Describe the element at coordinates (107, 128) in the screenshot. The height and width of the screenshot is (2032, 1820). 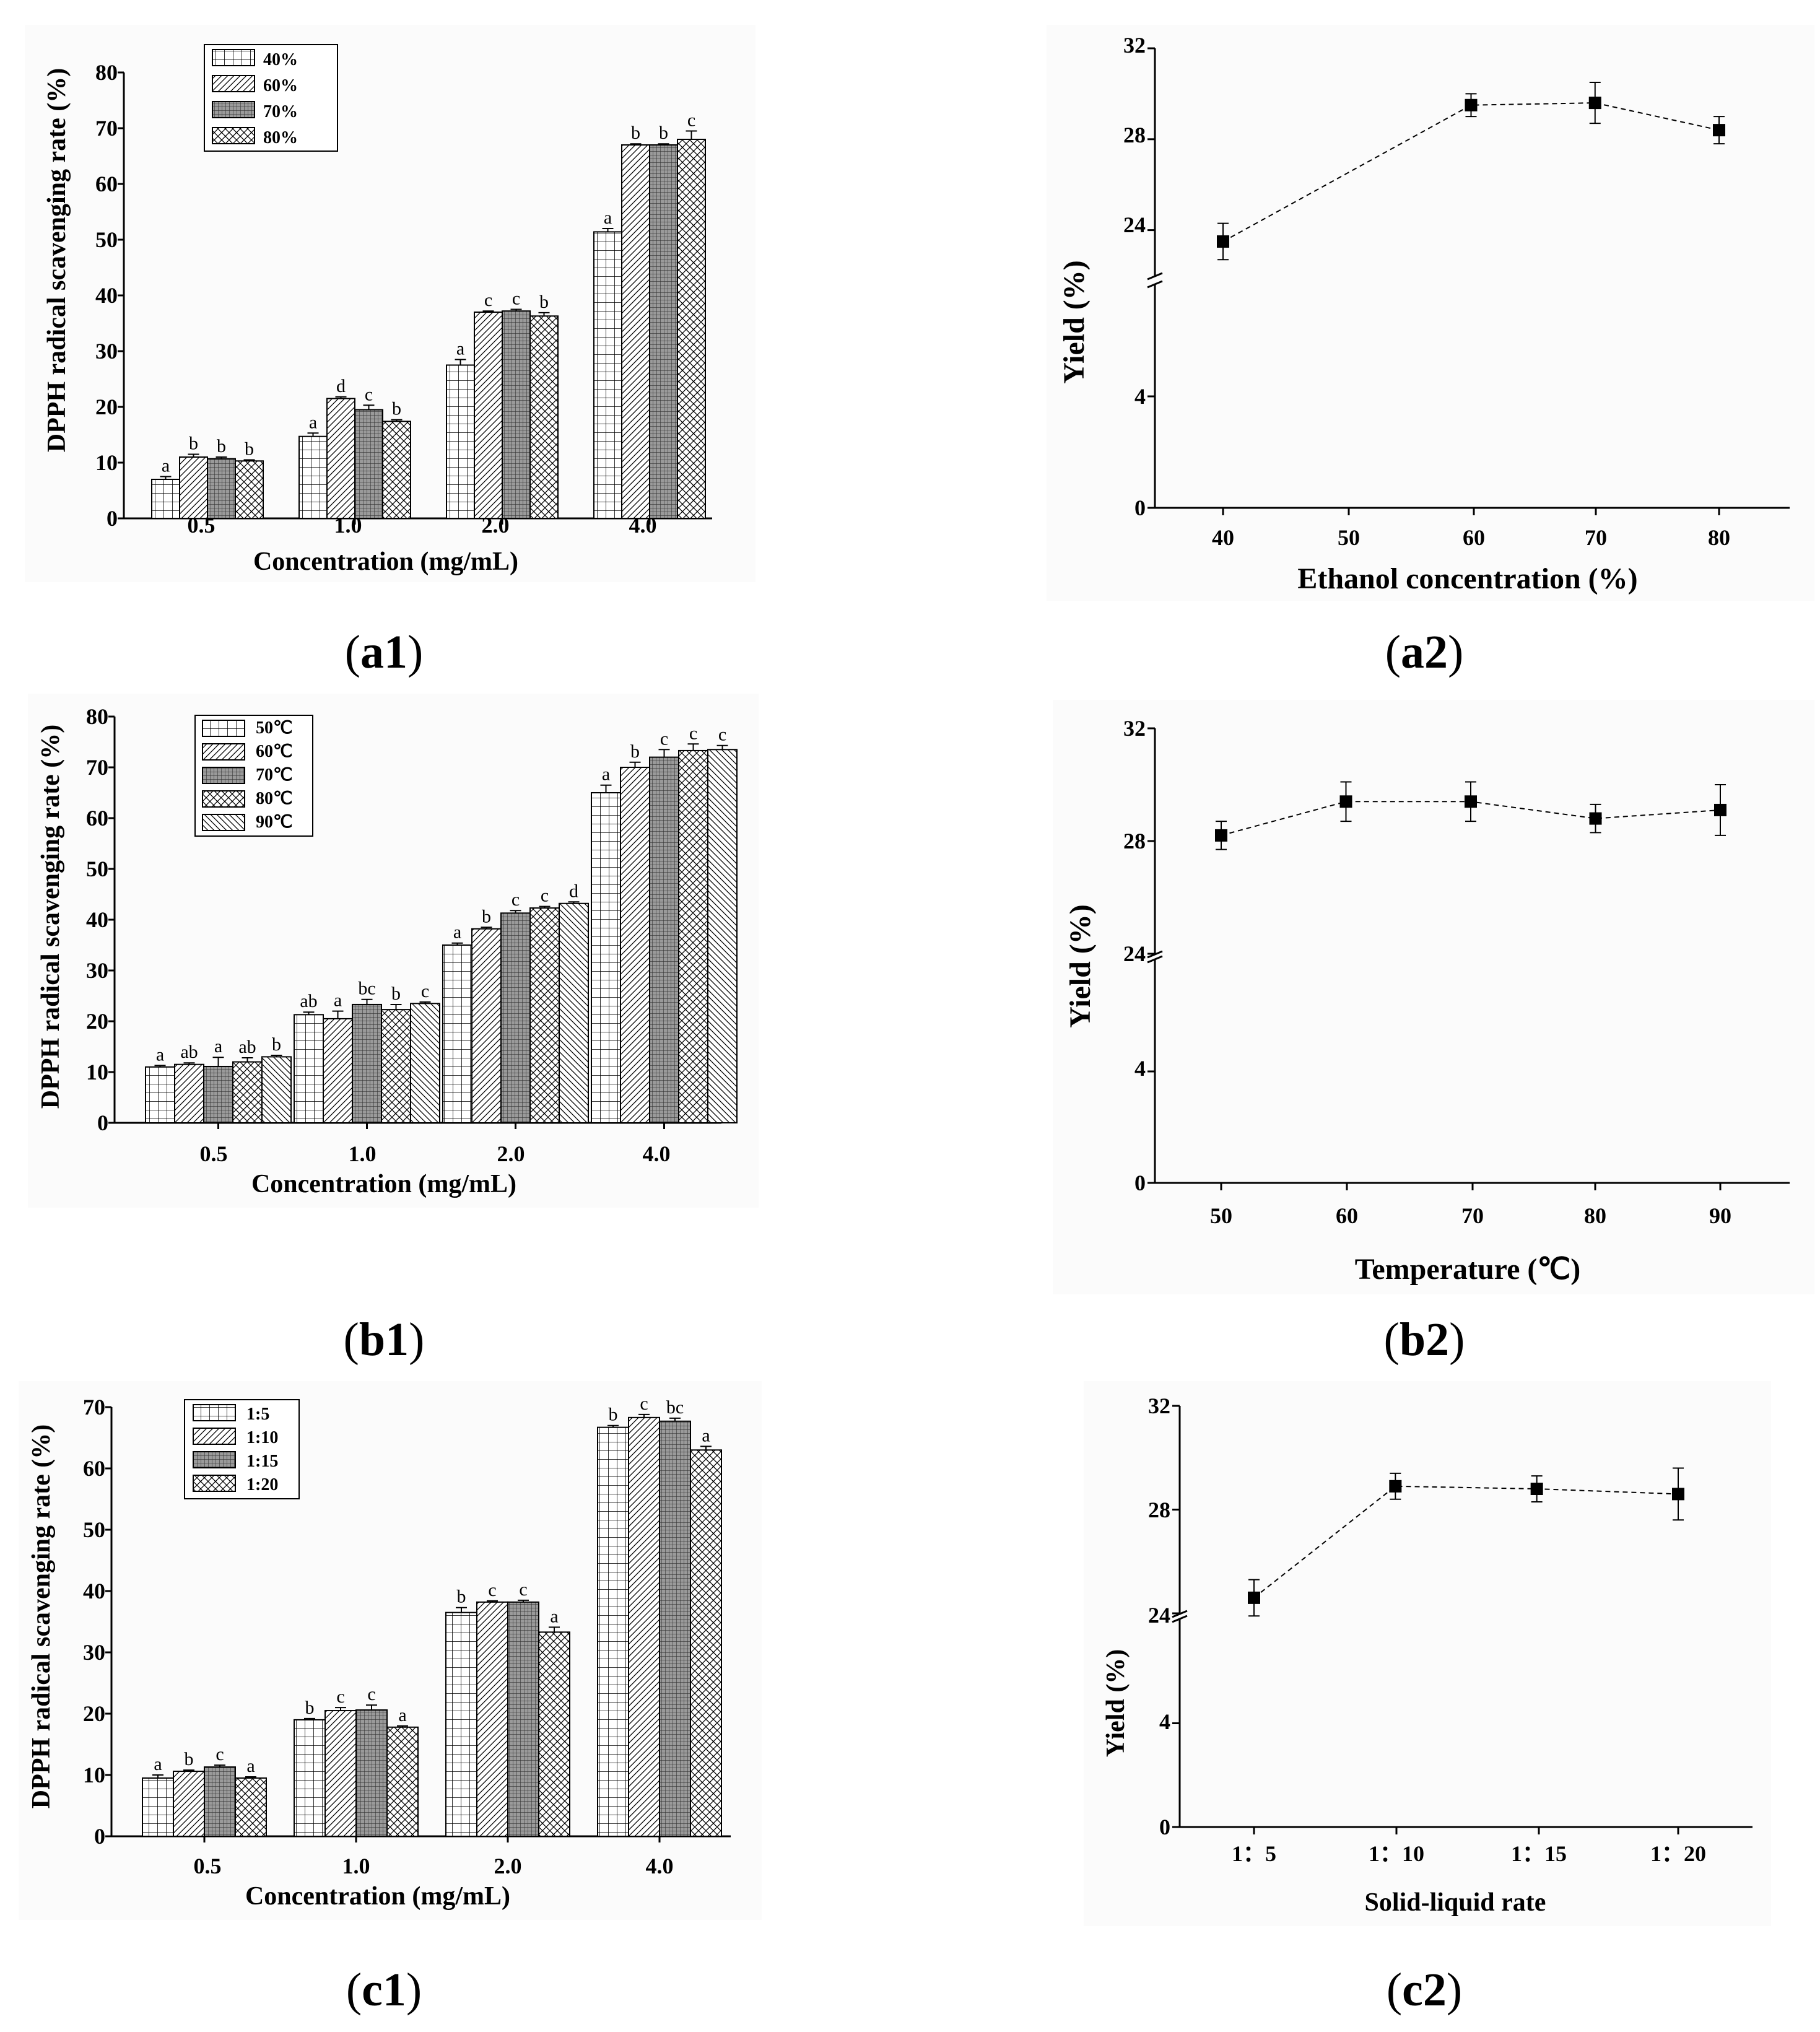
I see `y-tick-label: 70` at that location.